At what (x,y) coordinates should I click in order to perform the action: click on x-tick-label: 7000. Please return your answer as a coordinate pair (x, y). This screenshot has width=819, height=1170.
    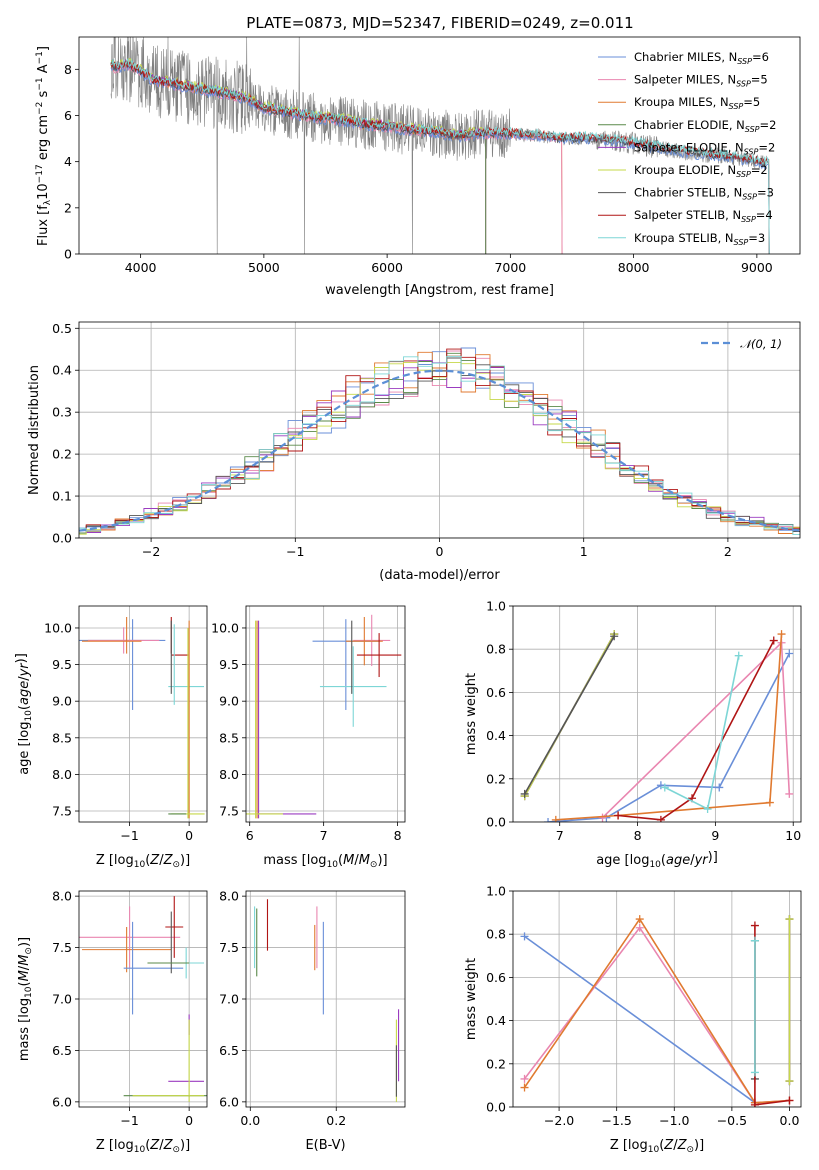
    Looking at the image, I should click on (510, 267).